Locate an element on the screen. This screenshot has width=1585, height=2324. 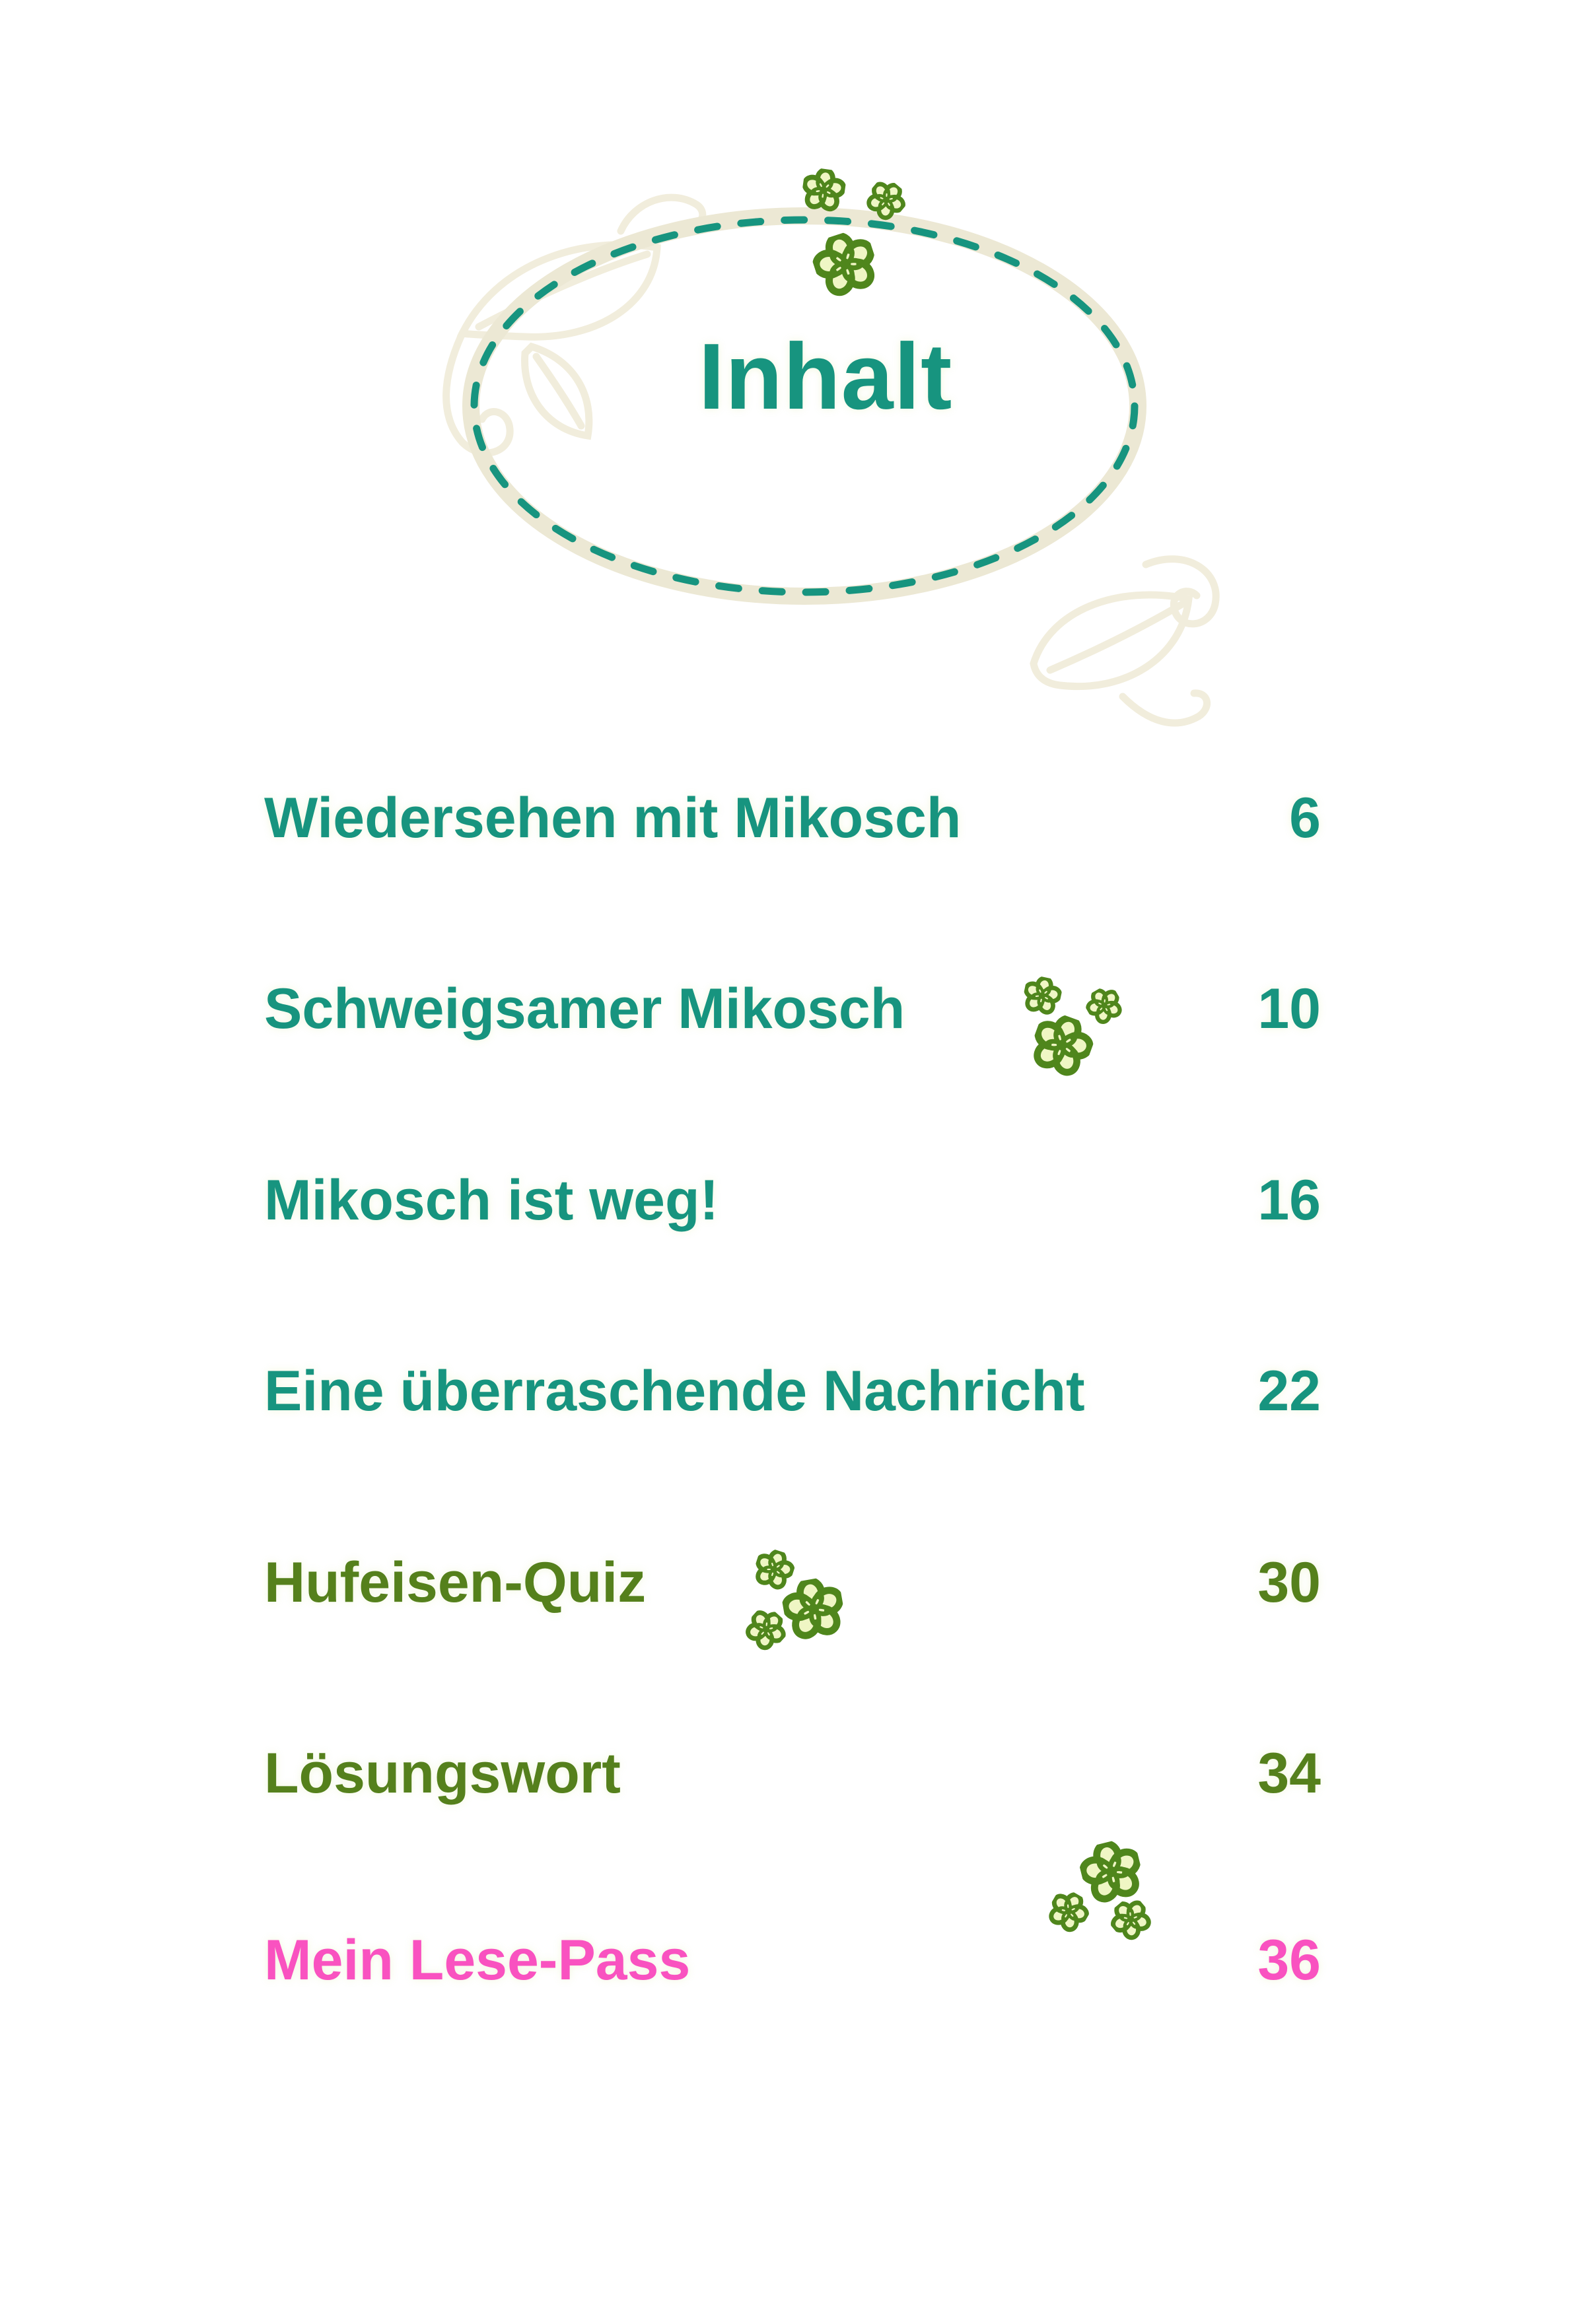
toc-entry-page: 36 is located at coordinates (1289, 1961).